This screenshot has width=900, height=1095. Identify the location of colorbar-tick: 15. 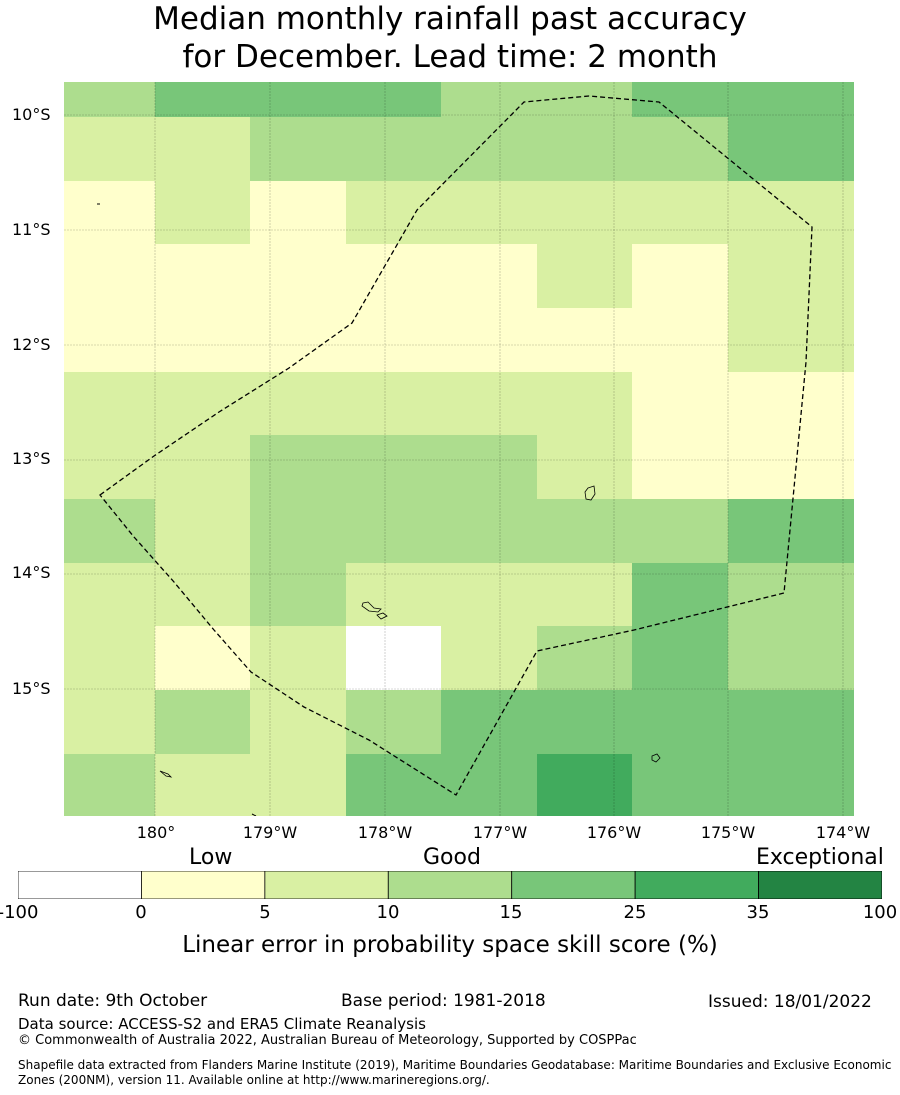
(511, 912).